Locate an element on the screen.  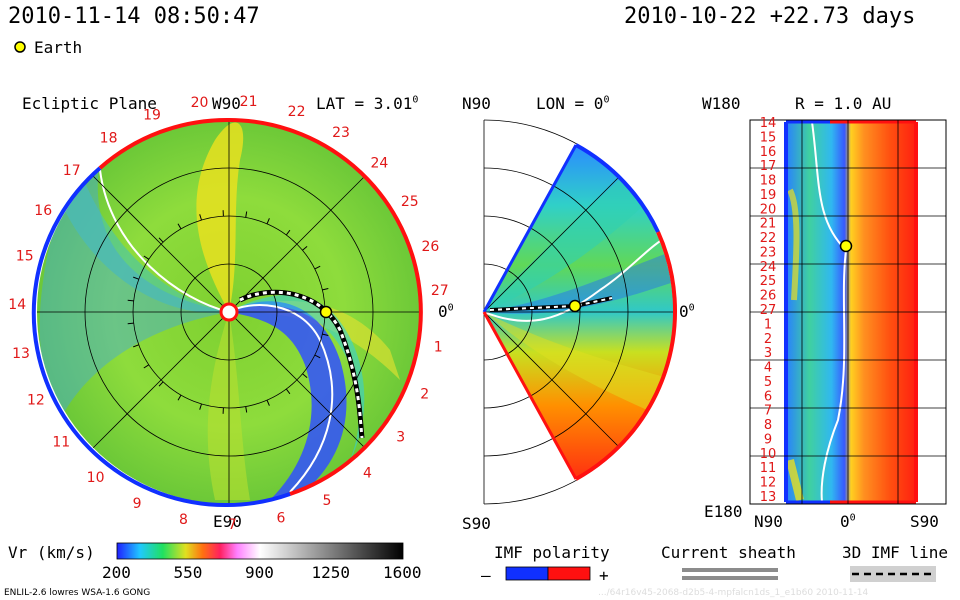
radial-day-label: 14 is located at coordinates (768, 123).